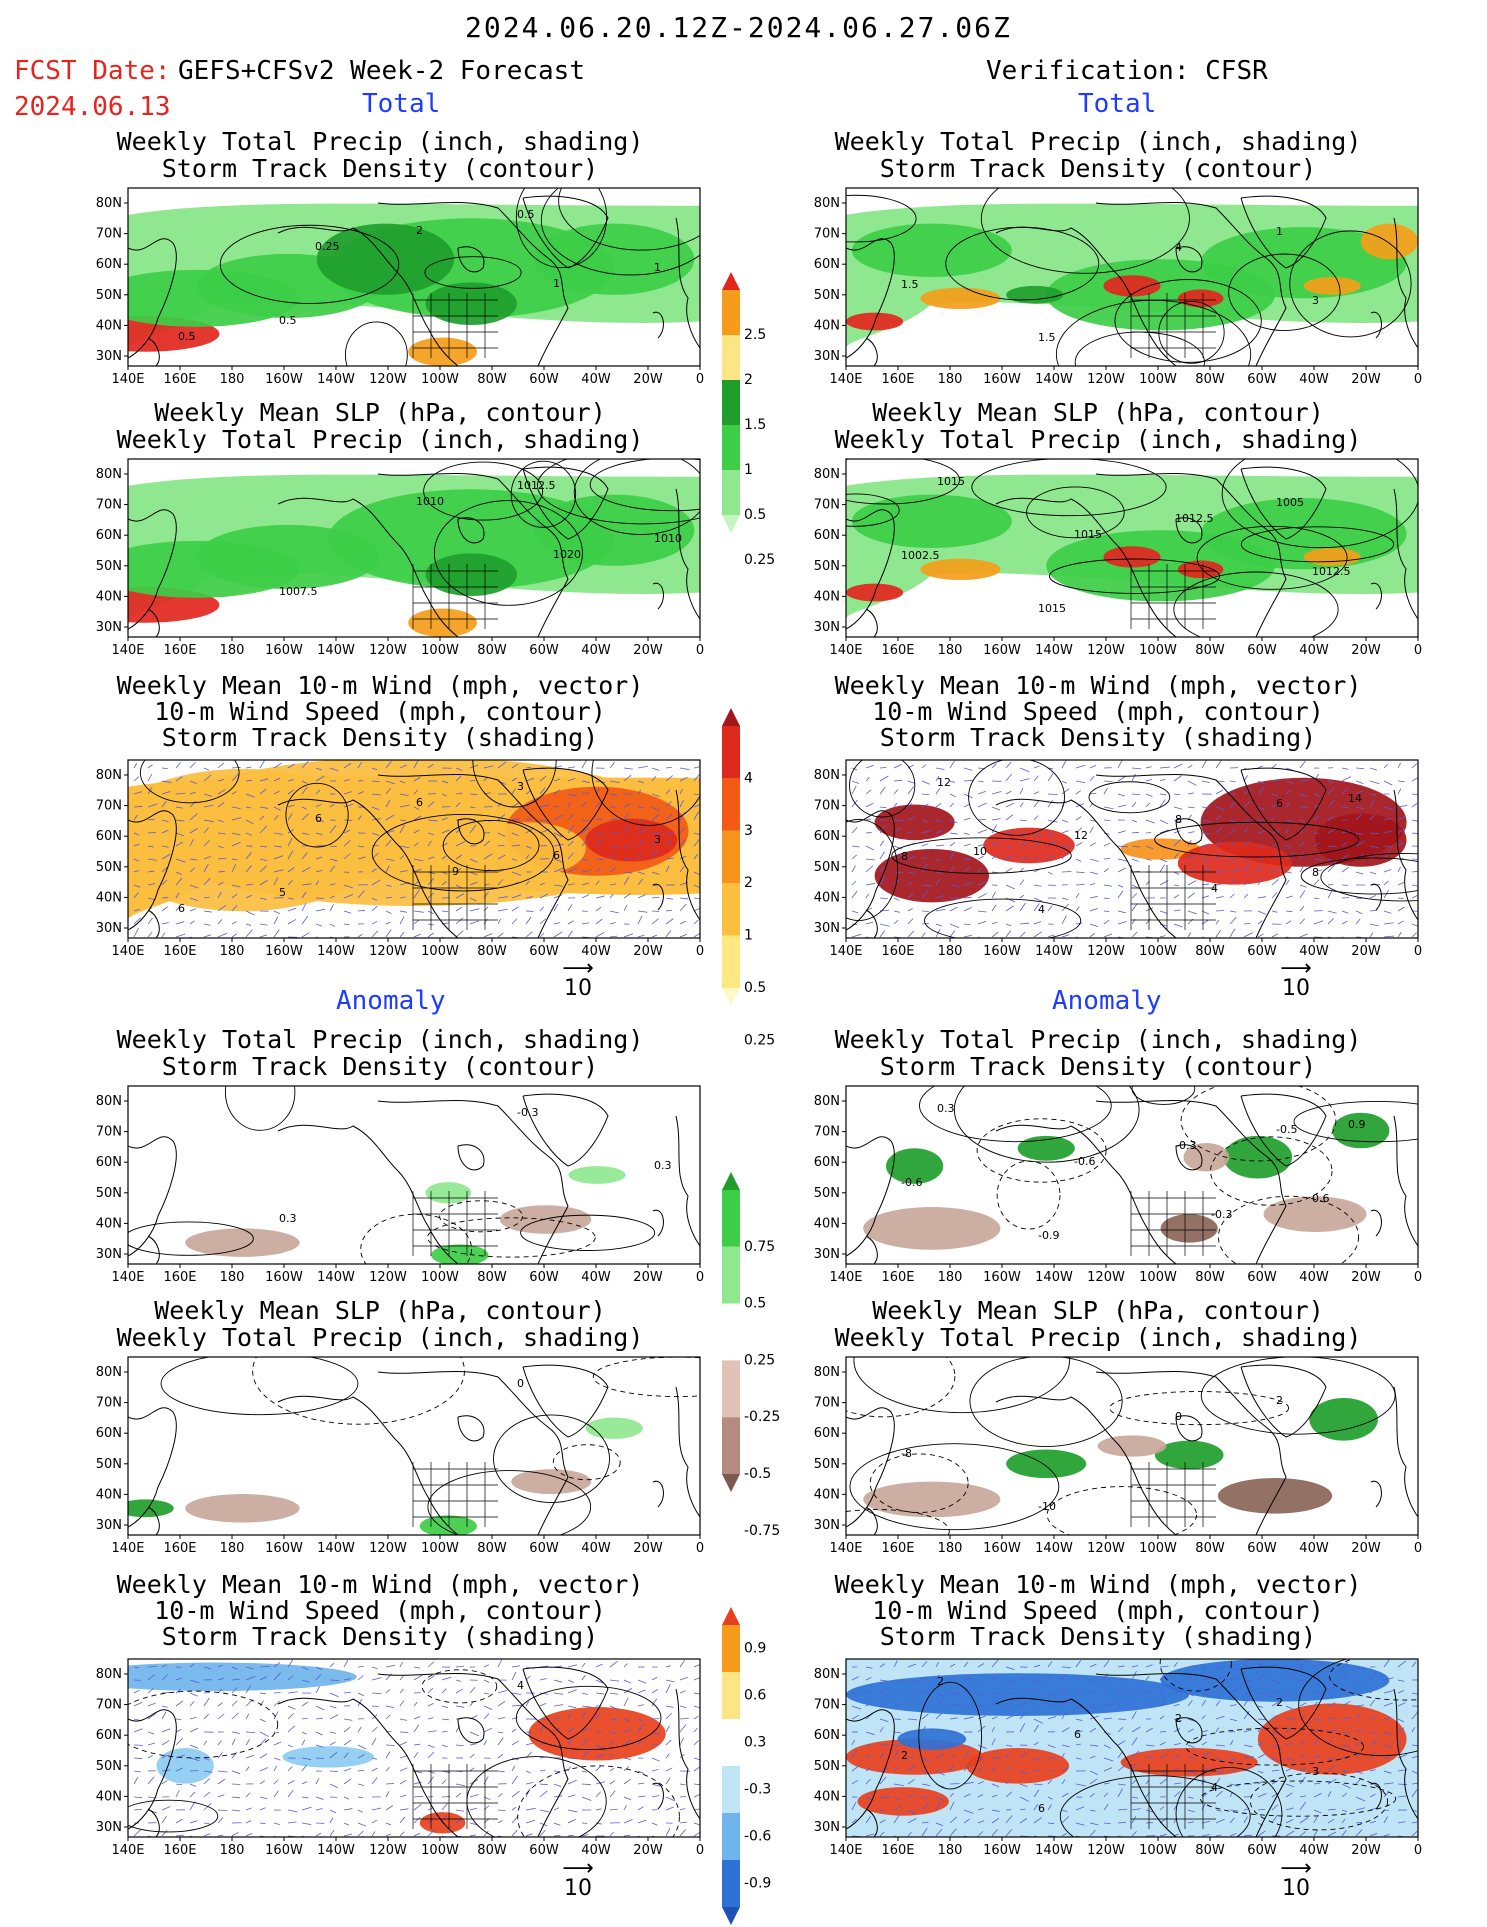 This screenshot has height=1927, width=1487. I want to click on contour-label: 4, so click(1214, 888).